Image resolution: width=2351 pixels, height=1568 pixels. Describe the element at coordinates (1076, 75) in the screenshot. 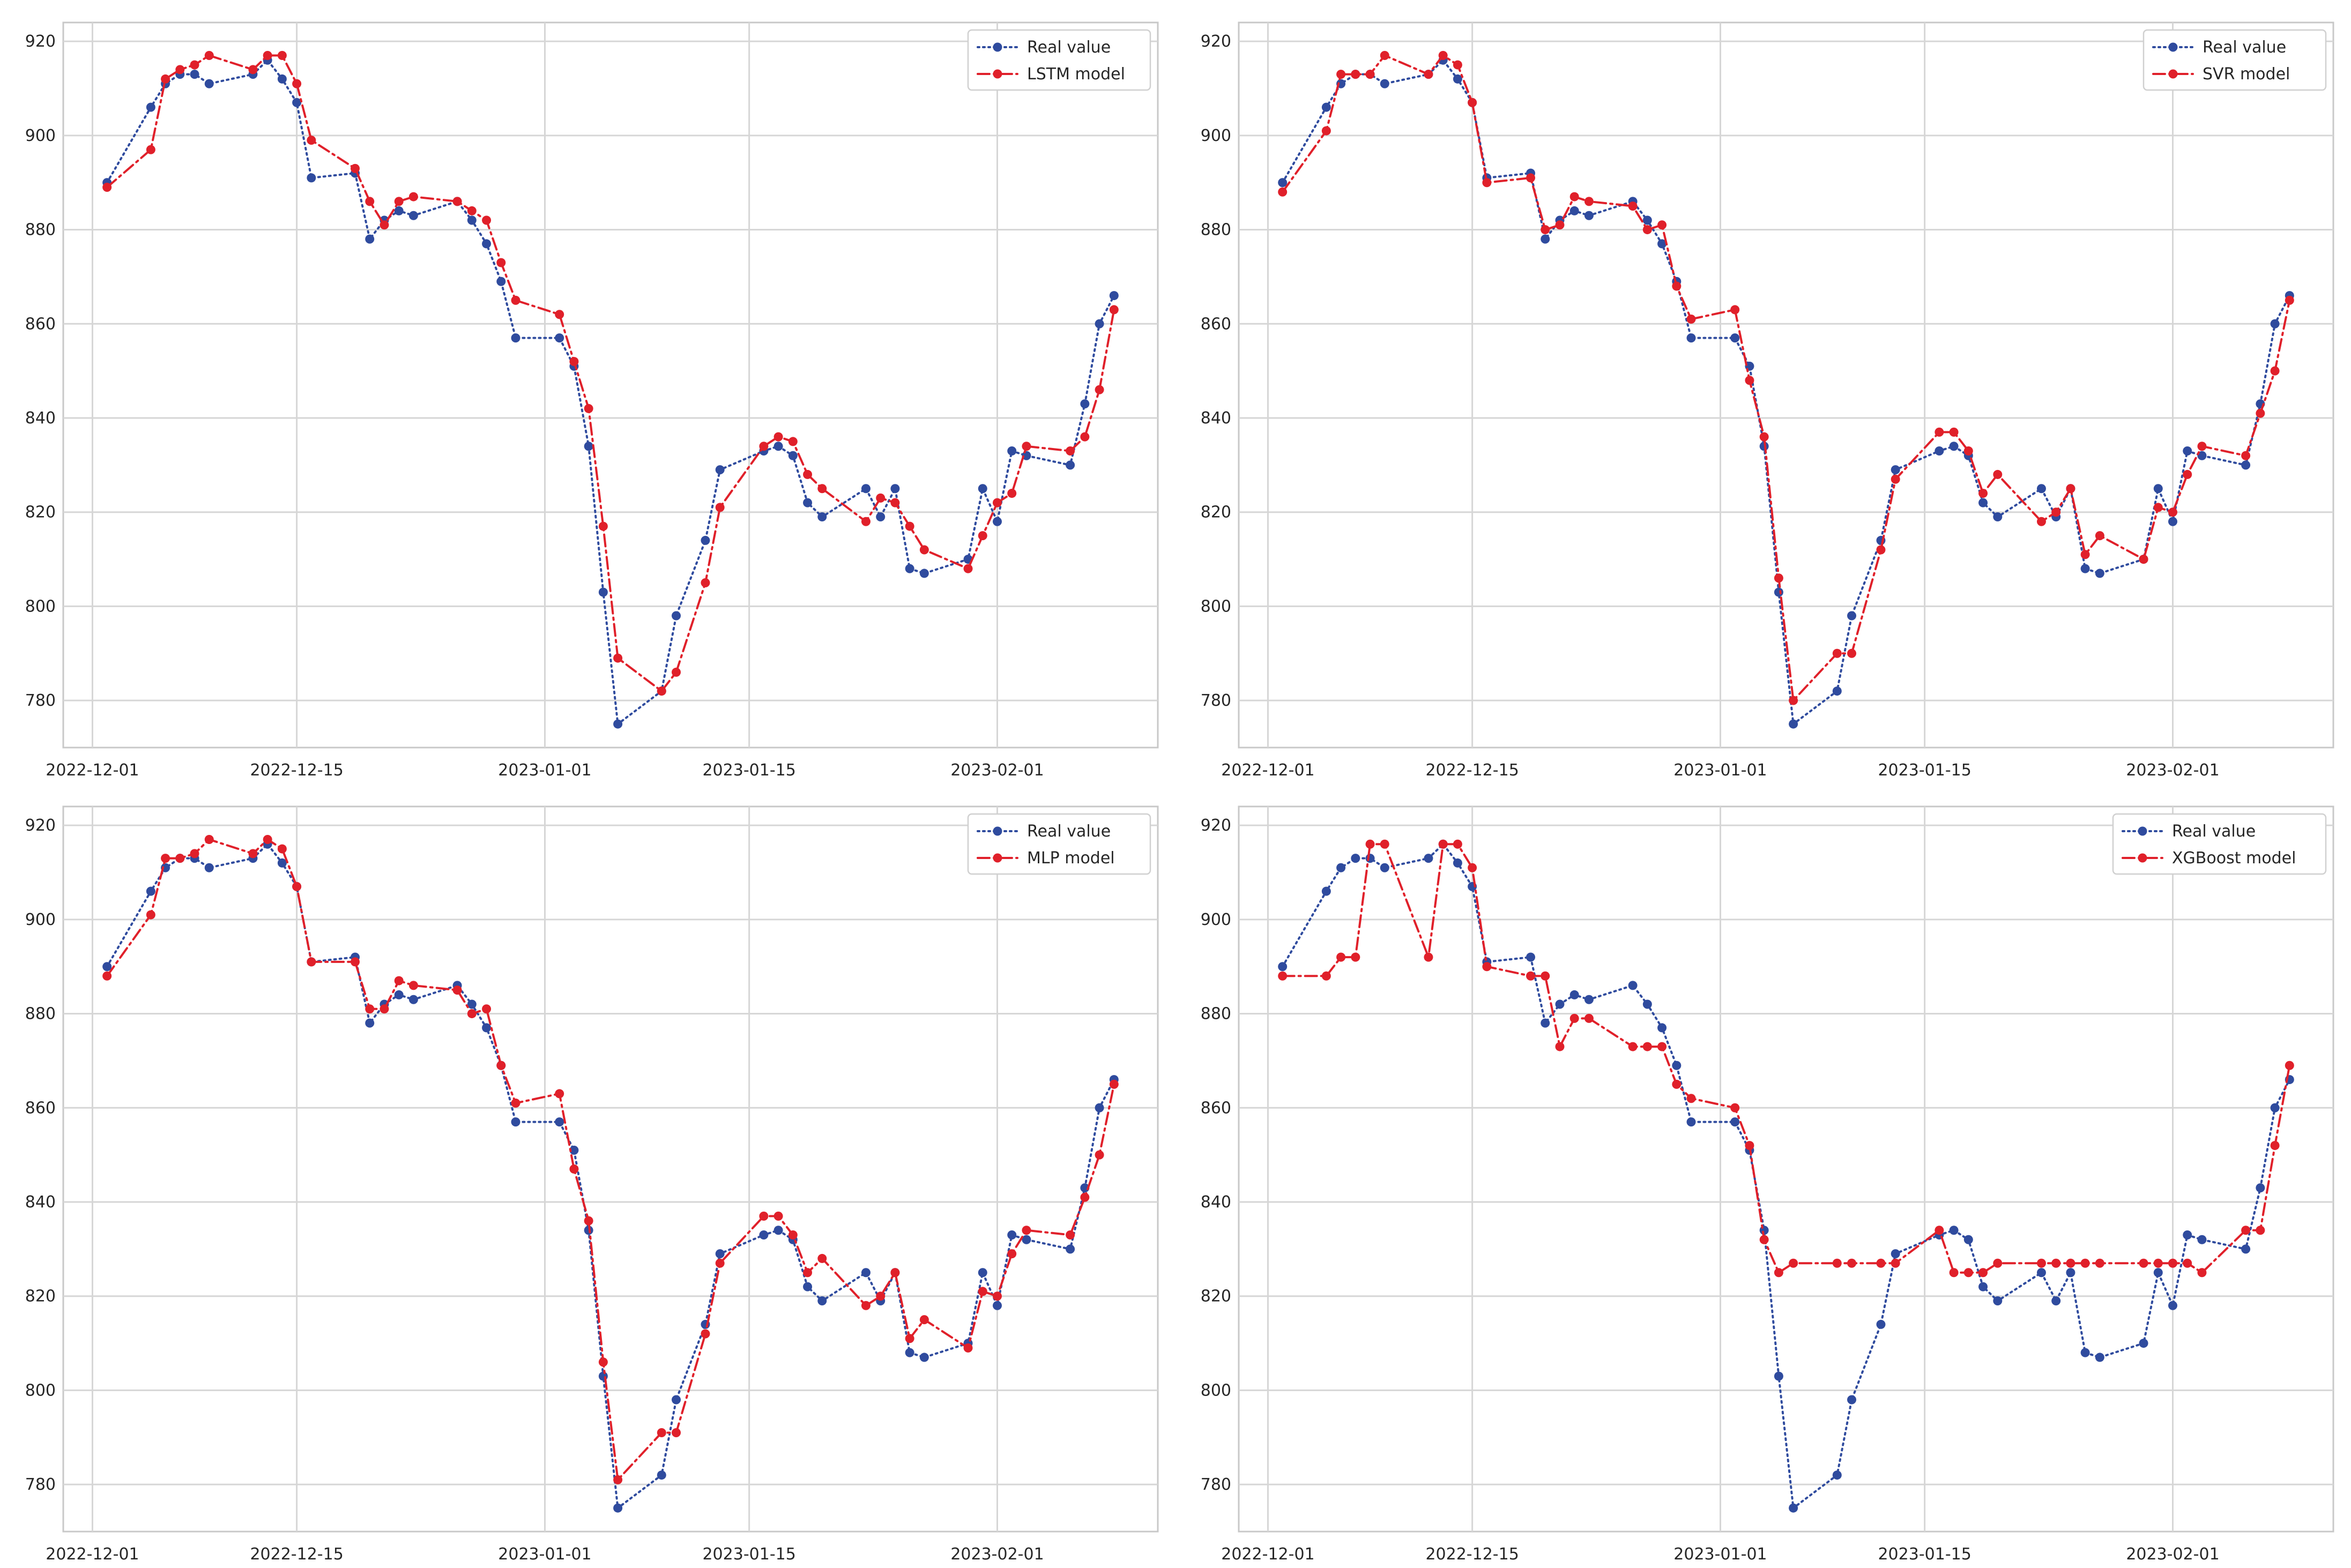

I see `legend-label: LSTM model` at that location.